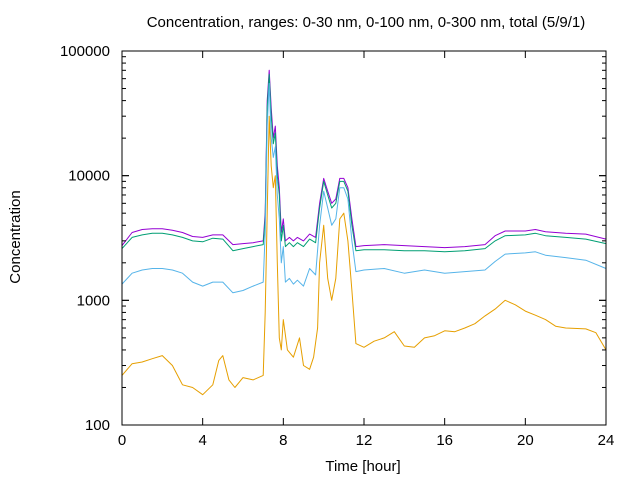 The width and height of the screenshot is (640, 480). Describe the element at coordinates (525, 440) in the screenshot. I see `x-tick-label: 20` at that location.